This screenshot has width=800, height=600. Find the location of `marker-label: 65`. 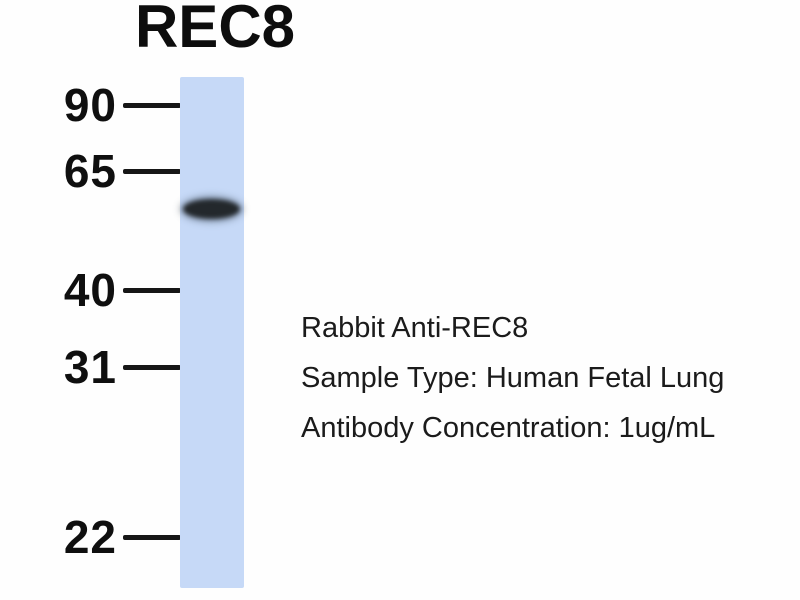

marker-label: 65 is located at coordinates (90, 171).